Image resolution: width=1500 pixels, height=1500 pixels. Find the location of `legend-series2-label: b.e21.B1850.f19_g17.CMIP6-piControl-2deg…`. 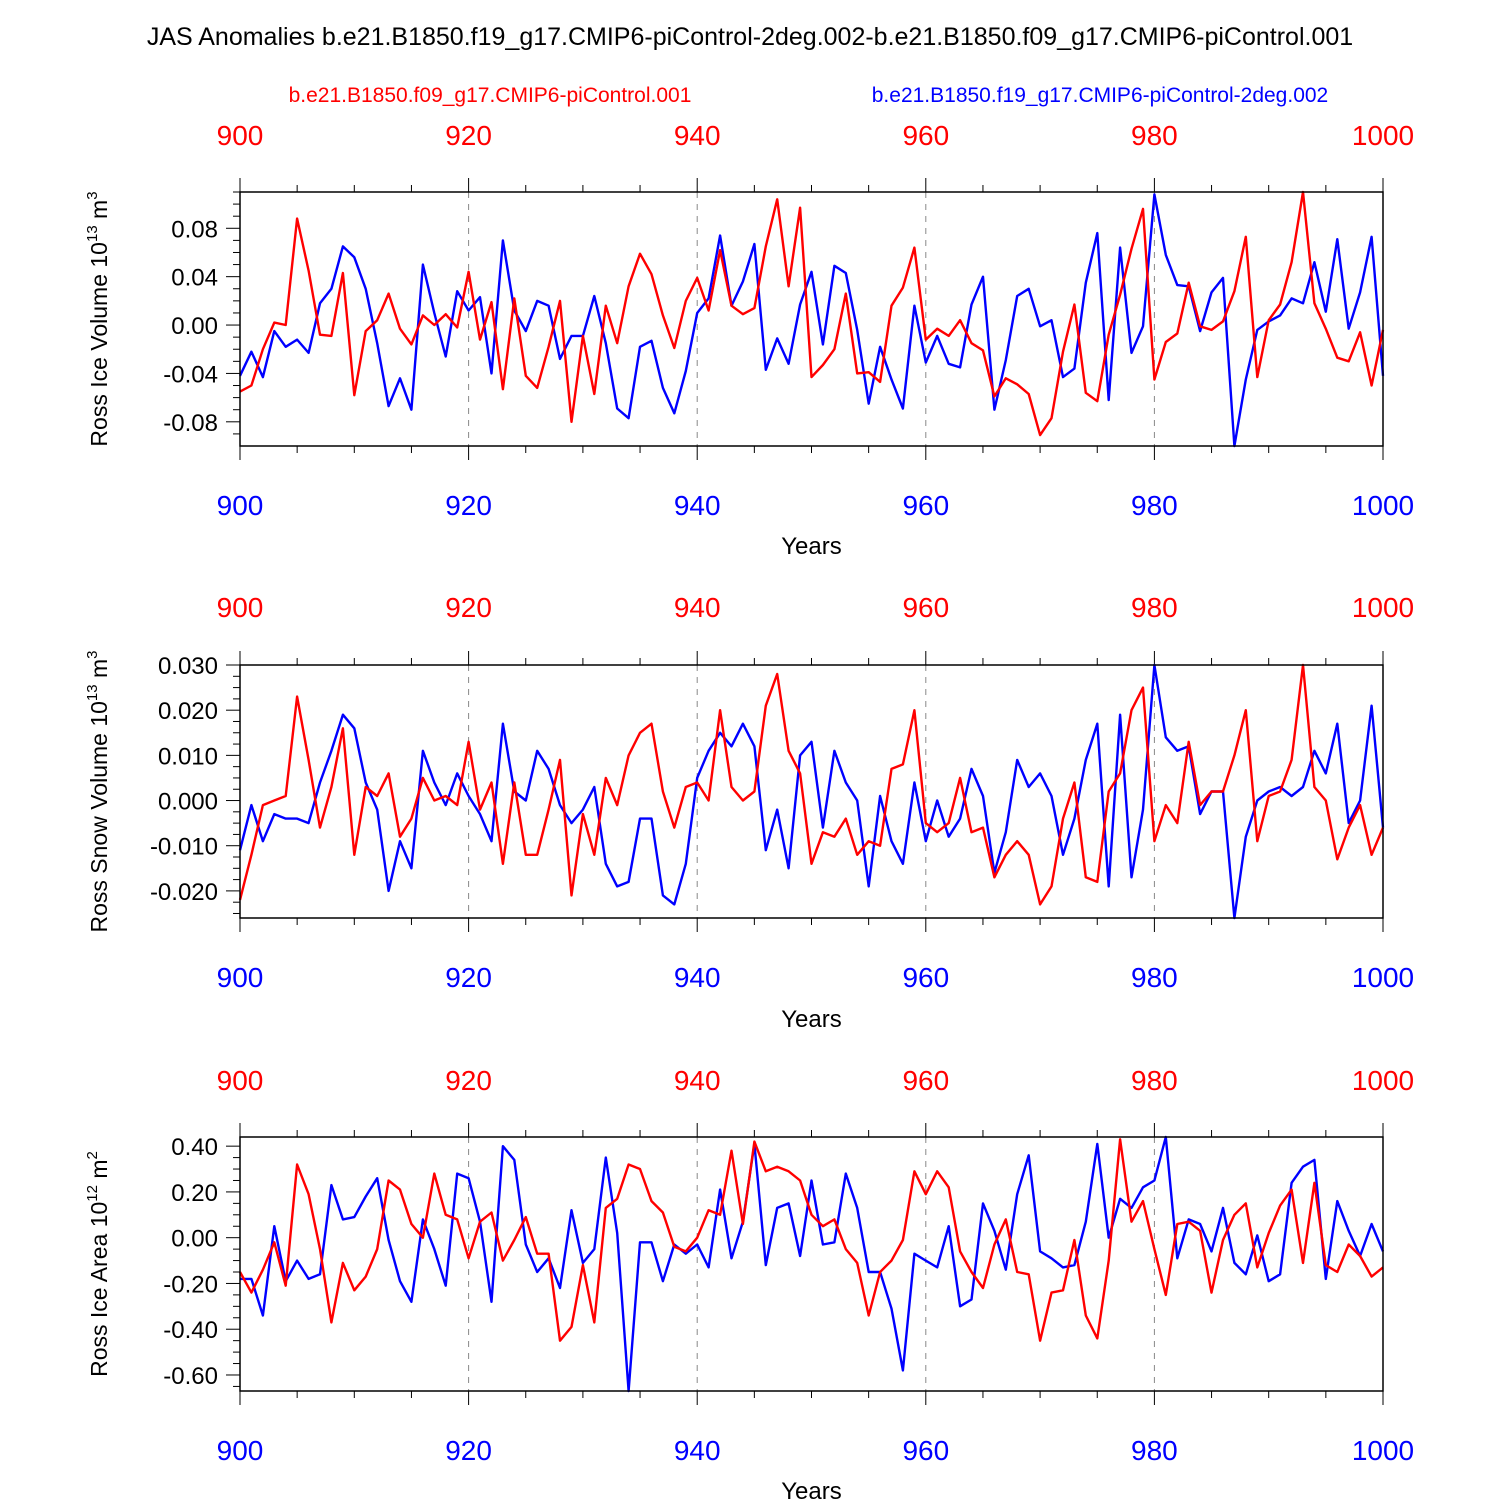

legend-series2-label: b.e21.B1850.f19_g17.CMIP6-piControl-2deg… is located at coordinates (1100, 95).